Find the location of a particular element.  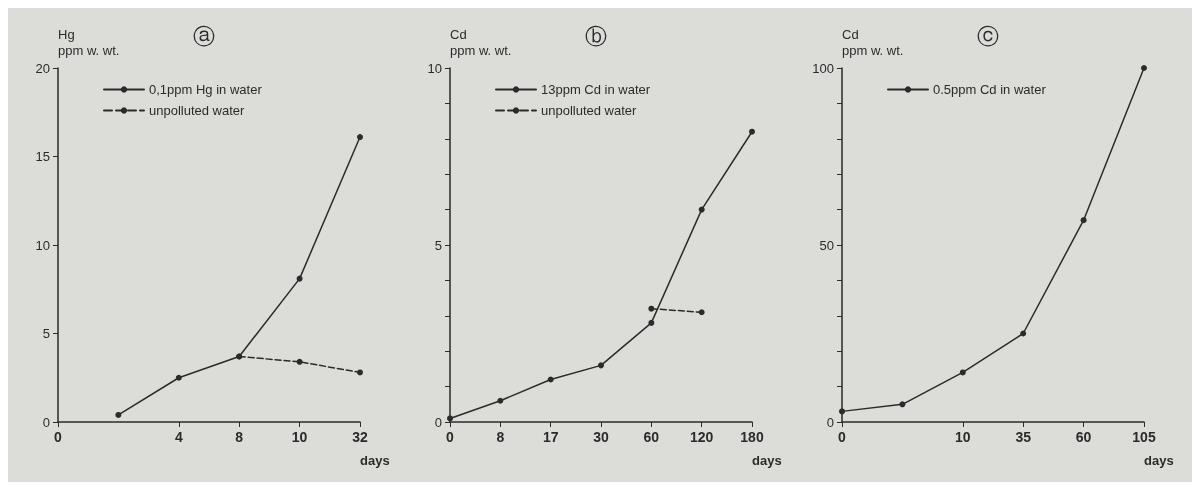

chart-title: ⓑ is located at coordinates (596, 36).